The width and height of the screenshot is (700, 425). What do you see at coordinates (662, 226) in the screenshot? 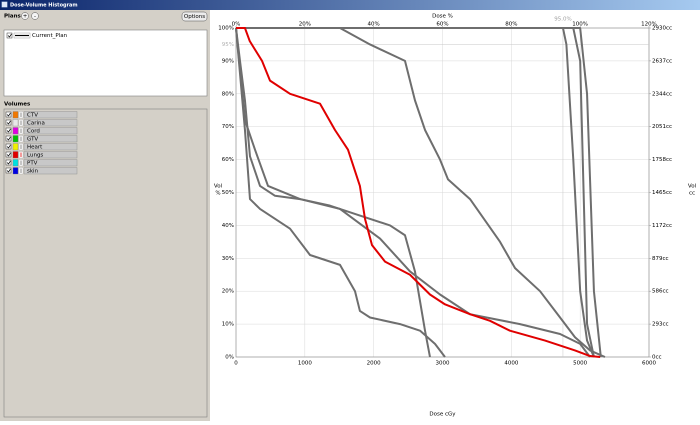
I see `y2-tick-label: 1172cc` at bounding box center [662, 226].